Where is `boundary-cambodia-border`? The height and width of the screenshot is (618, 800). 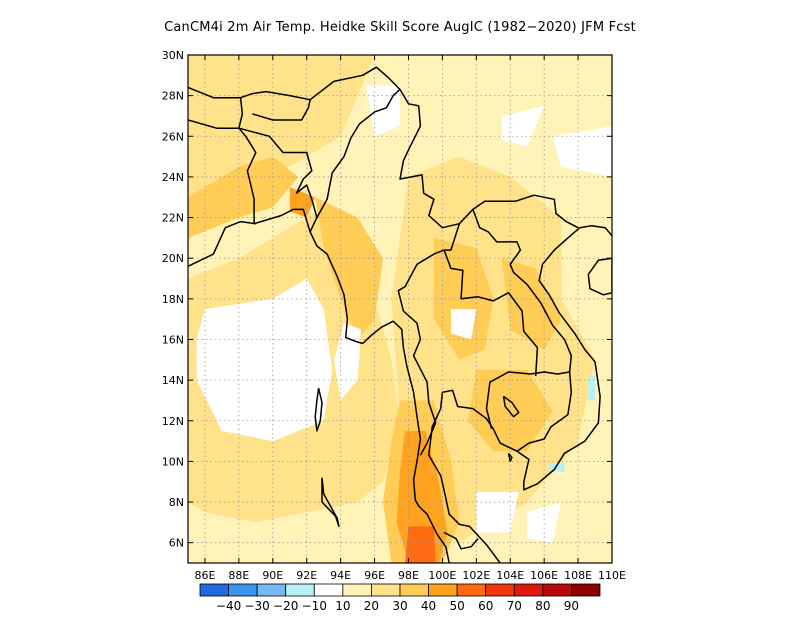
boundary-cambodia-border is located at coordinates (529, 411).